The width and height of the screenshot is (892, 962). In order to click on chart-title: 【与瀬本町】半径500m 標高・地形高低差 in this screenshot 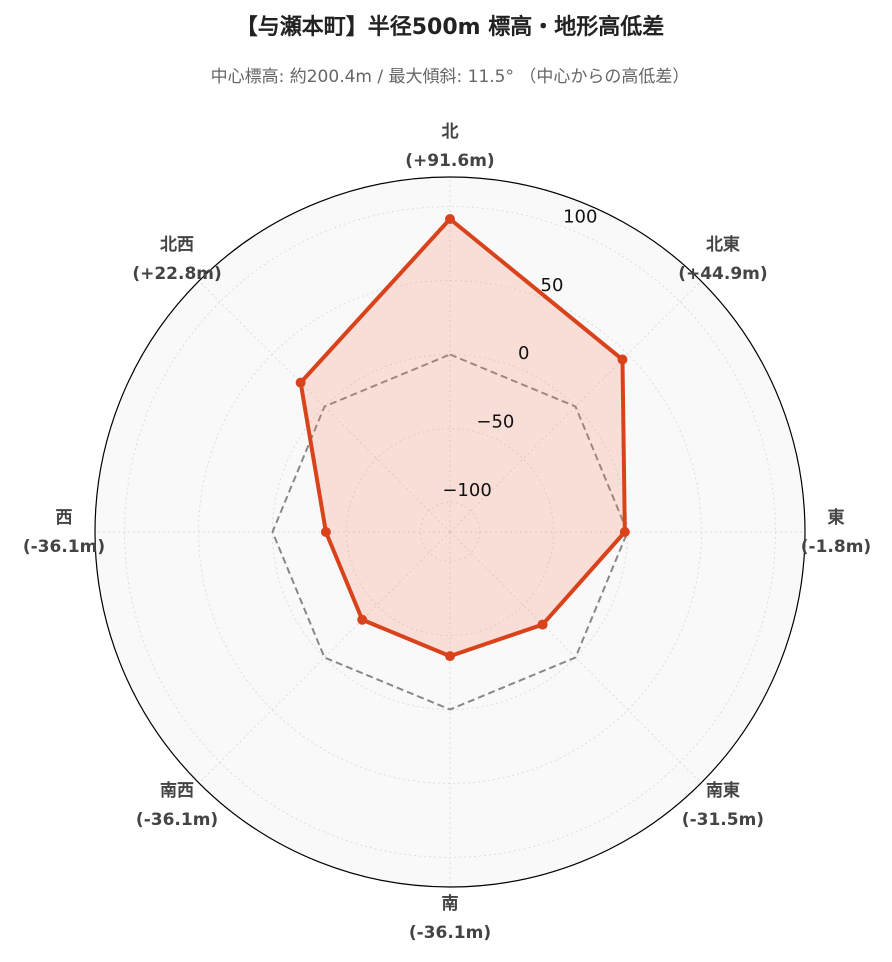, I will do `click(450, 27)`.